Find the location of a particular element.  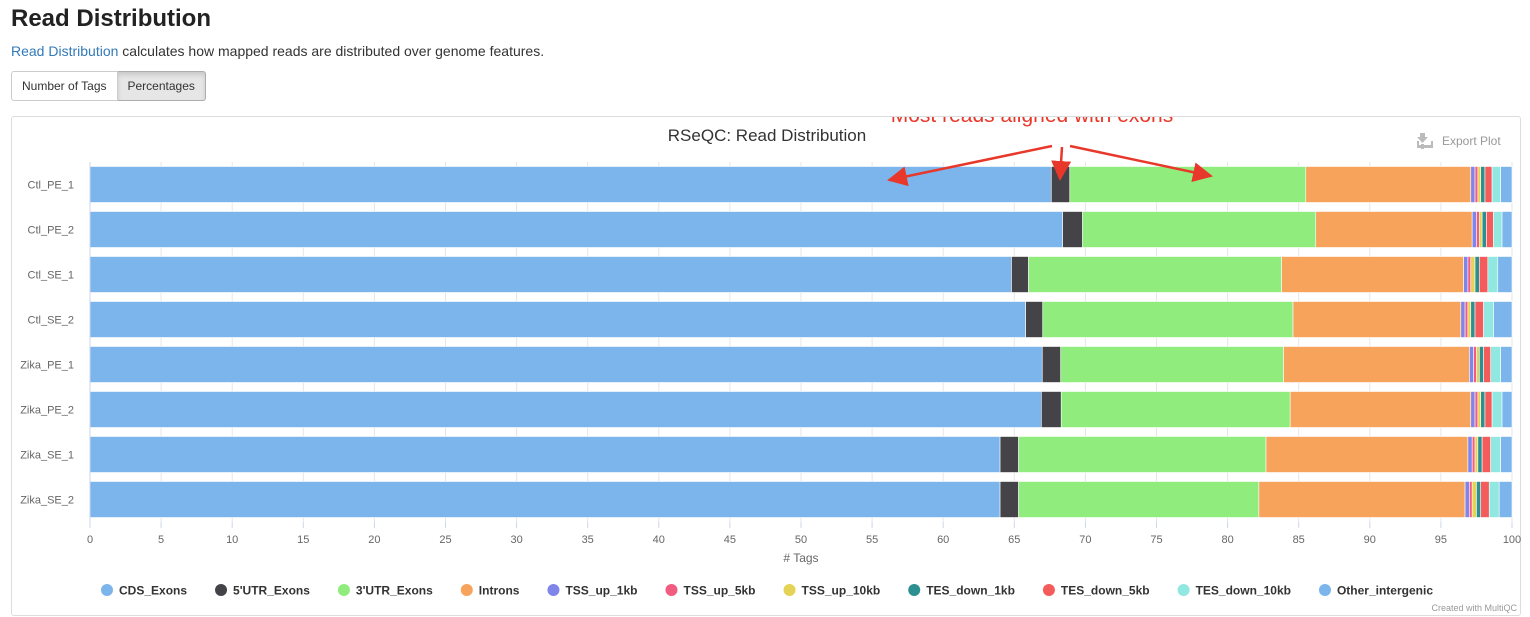

legend-item-introns: Introns is located at coordinates (490, 591).